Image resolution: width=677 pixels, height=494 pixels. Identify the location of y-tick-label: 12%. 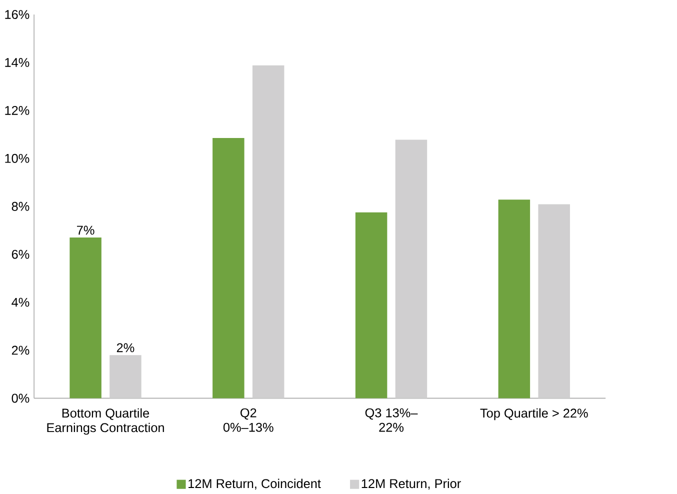
(17, 111).